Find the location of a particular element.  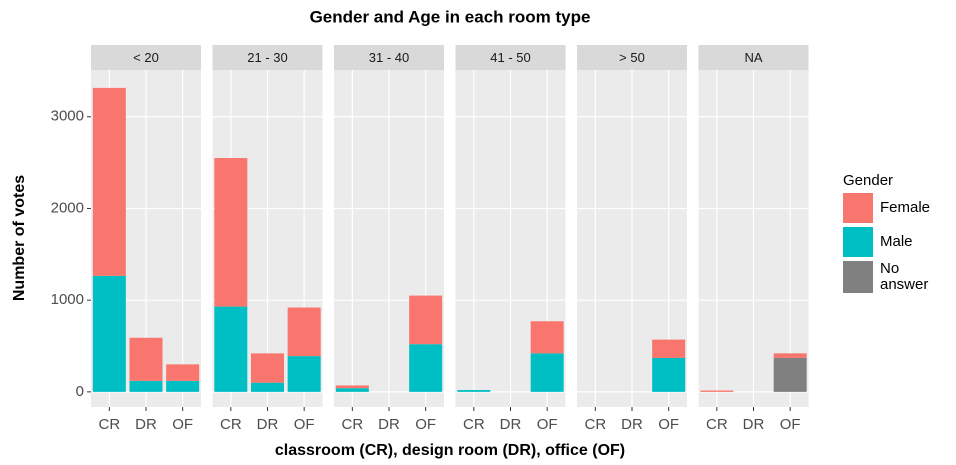

legend-label: No answer is located at coordinates (904, 276).